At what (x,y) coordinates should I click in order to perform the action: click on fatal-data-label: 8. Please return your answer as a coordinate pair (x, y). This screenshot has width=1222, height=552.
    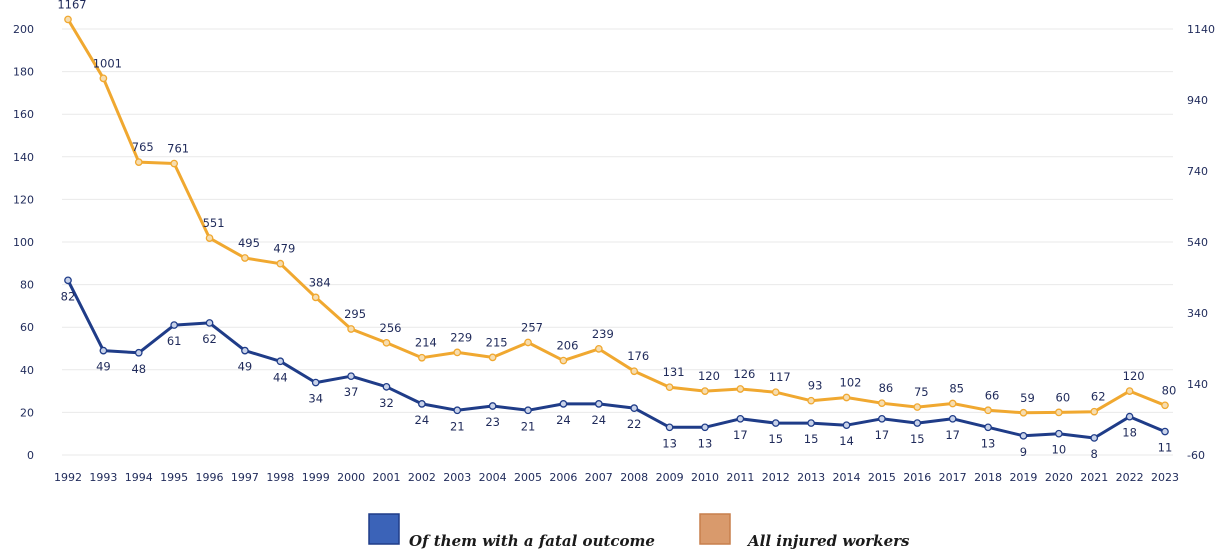
    Looking at the image, I should click on (1094, 454).